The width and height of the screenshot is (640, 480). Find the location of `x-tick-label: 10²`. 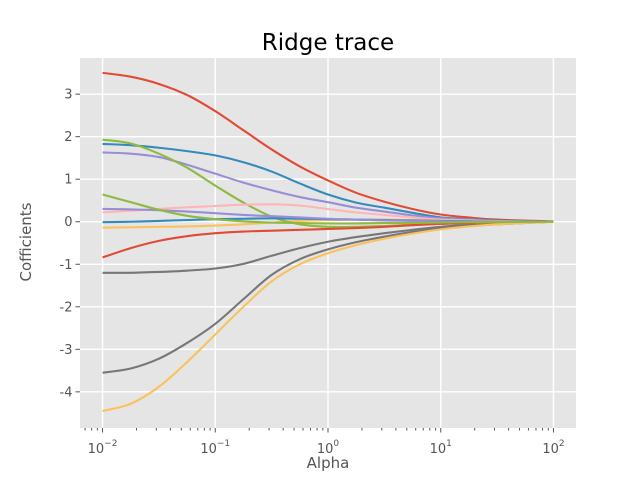

x-tick-label: 10² is located at coordinates (553, 448).